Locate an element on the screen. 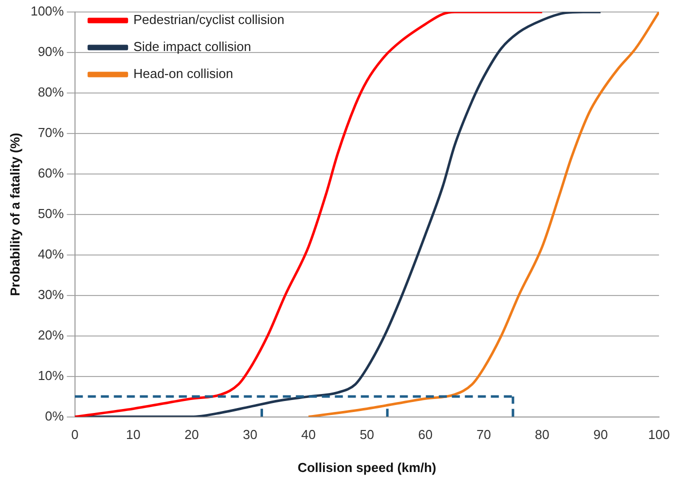  y-tick-label: 20% is located at coordinates (51, 334).